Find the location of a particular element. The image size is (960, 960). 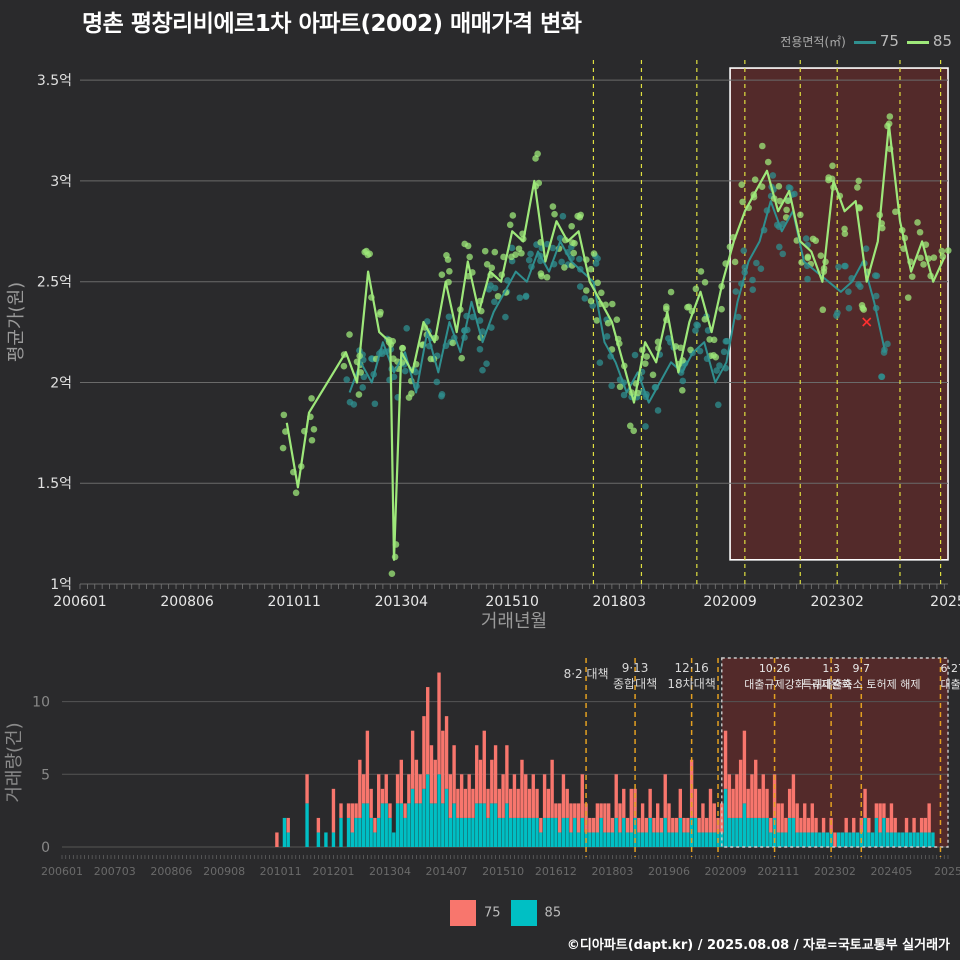

event-label: 18차대책 is located at coordinates (691, 683).